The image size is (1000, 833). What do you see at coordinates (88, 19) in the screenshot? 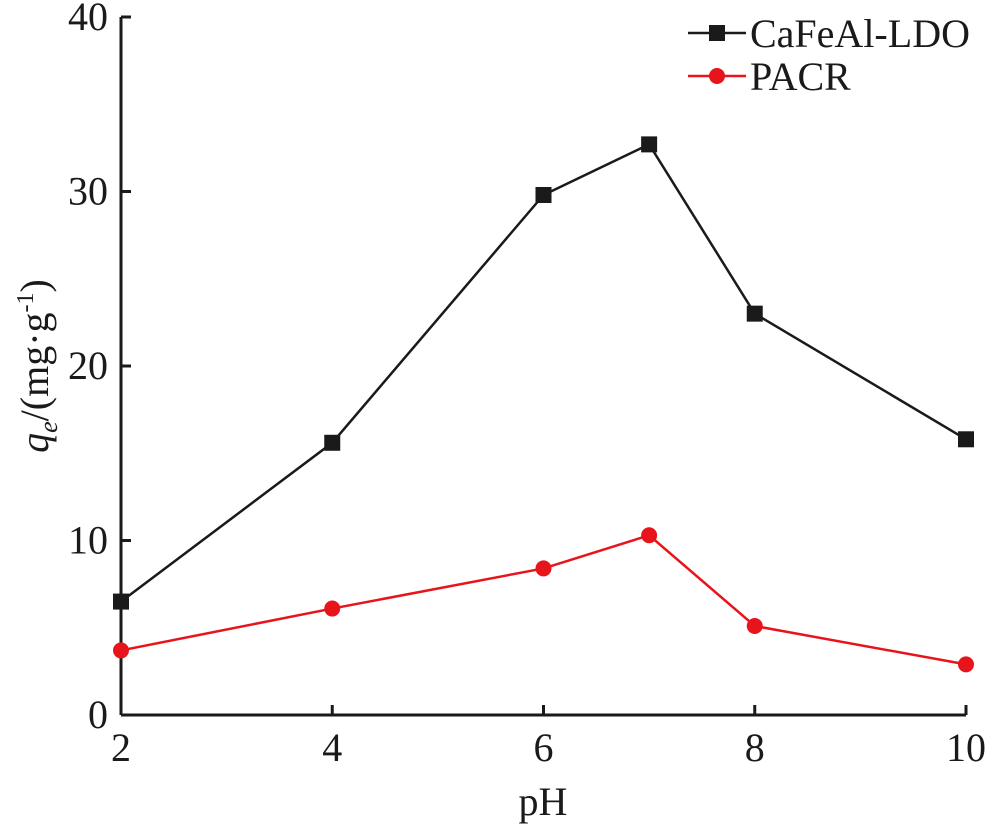
I see `y-tick-label: 40` at bounding box center [88, 19].